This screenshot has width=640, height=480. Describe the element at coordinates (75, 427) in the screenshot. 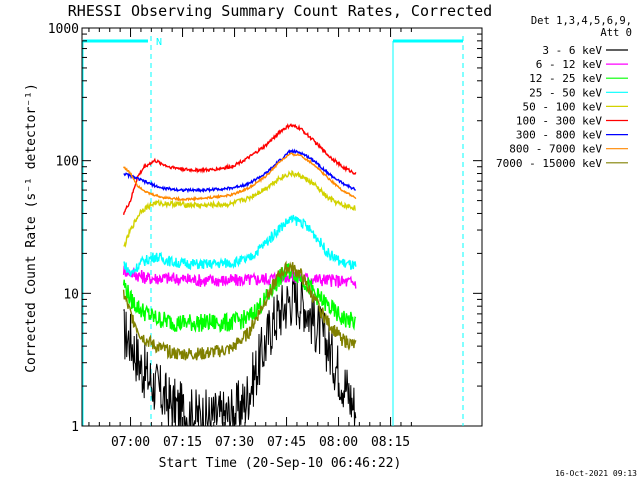

I see `y-tick-label: 1` at that location.